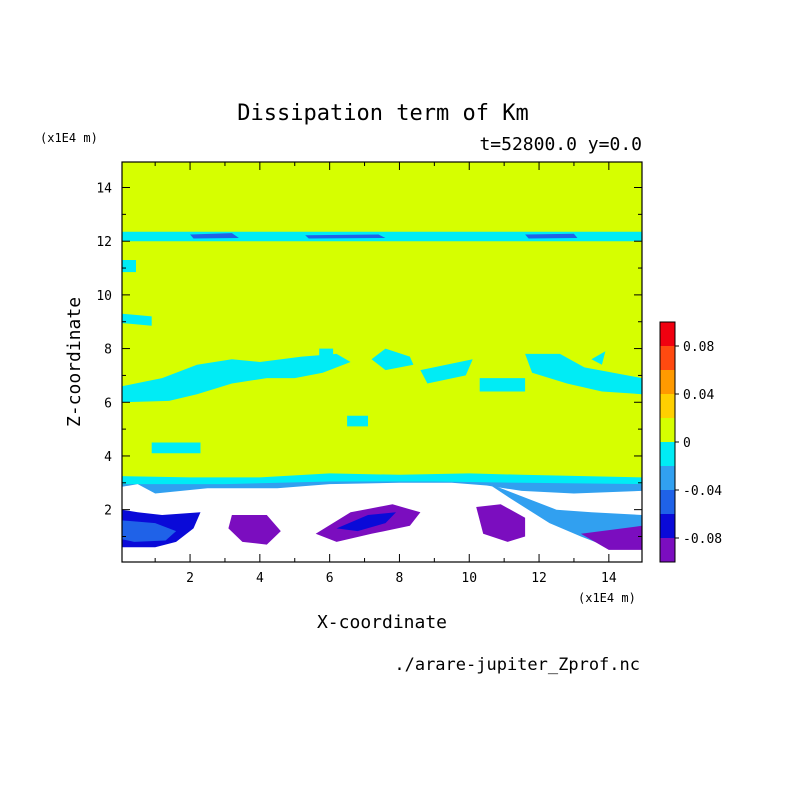 The image size is (804, 804). I want to click on colorbar-tick-label-2: 0, so click(687, 443).